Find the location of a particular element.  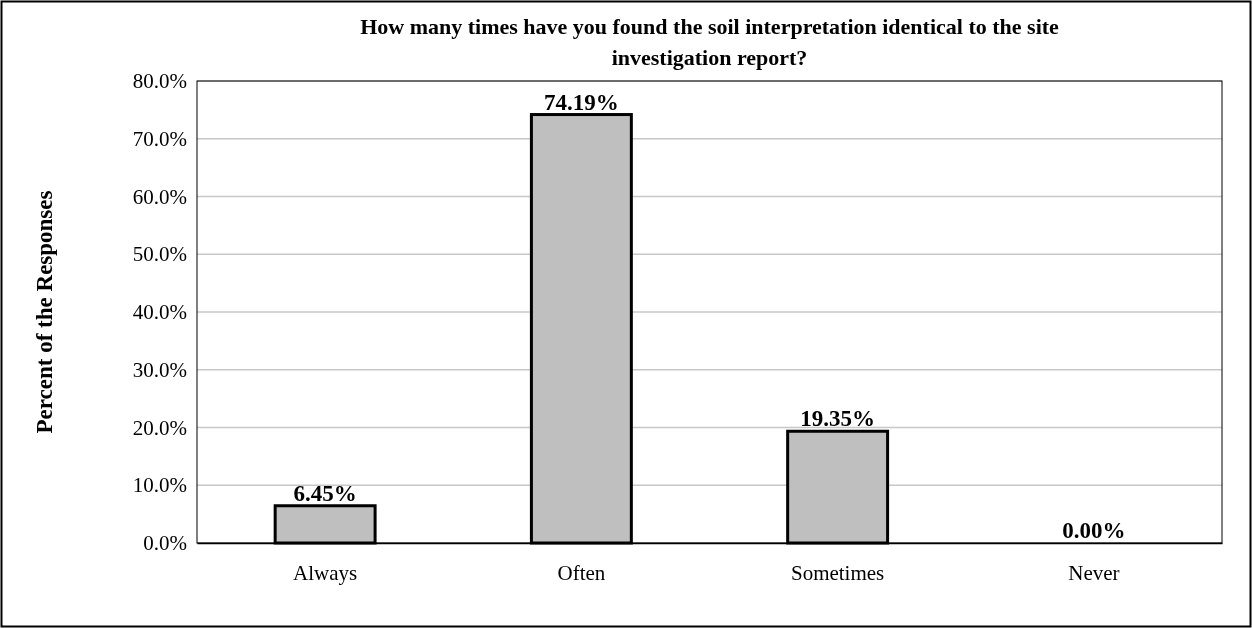

y-tick-label: 0.0% is located at coordinates (165, 543).